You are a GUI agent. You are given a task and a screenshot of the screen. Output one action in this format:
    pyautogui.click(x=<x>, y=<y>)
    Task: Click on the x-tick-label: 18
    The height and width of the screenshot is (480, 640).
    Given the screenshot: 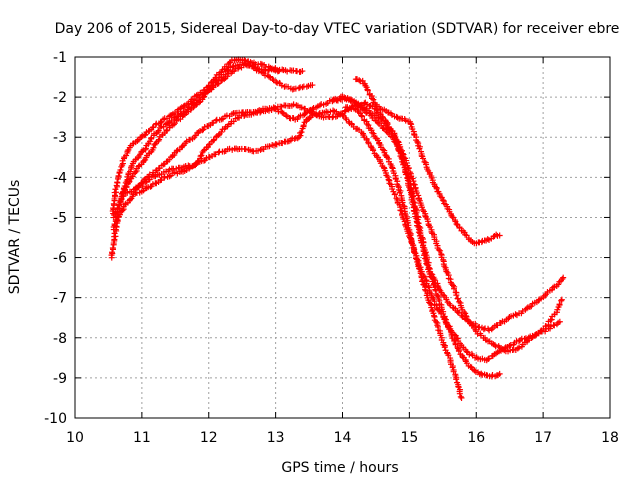 What is the action you would take?
    pyautogui.click(x=610, y=438)
    